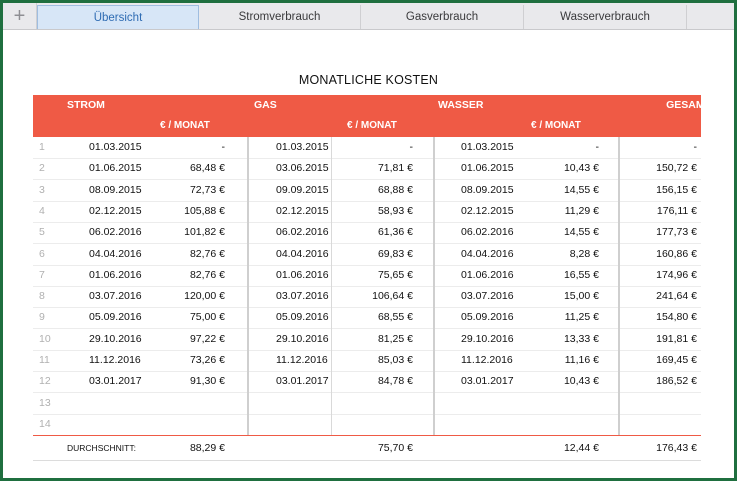 The width and height of the screenshot is (737, 481). Describe the element at coordinates (395, 381) in the screenshot. I see `gas-value: 84,78 €` at that location.